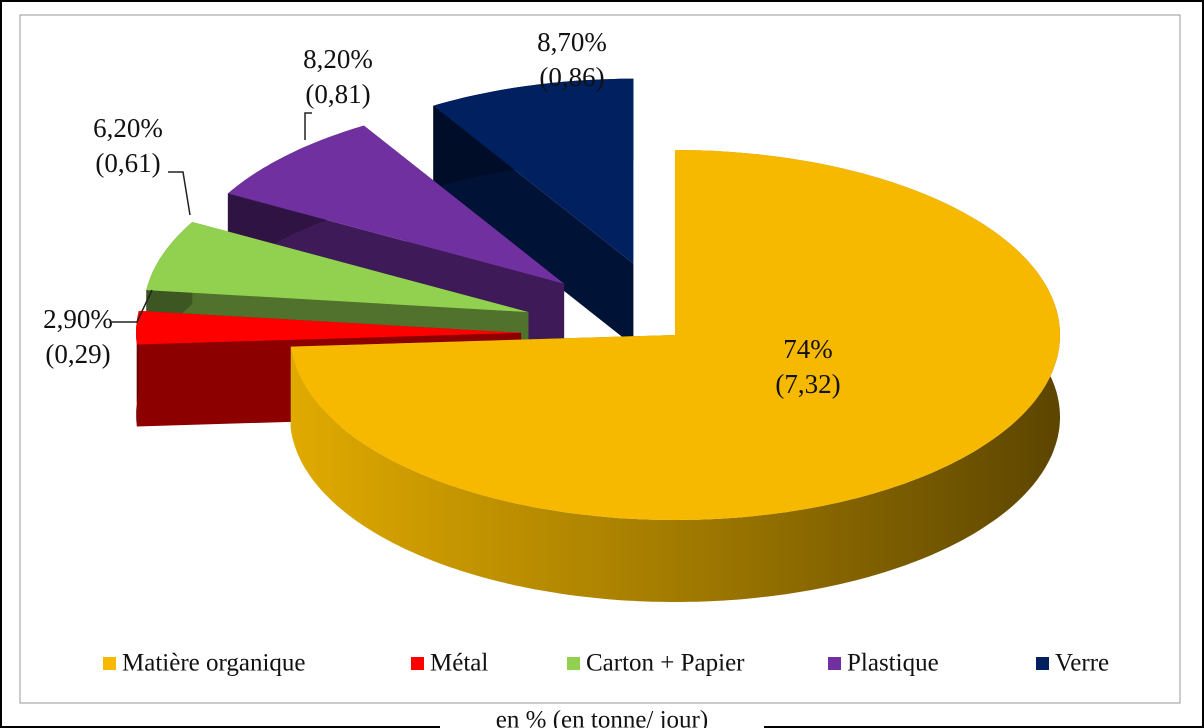  Describe the element at coordinates (893, 663) in the screenshot. I see `legend-label: Plastique` at that location.